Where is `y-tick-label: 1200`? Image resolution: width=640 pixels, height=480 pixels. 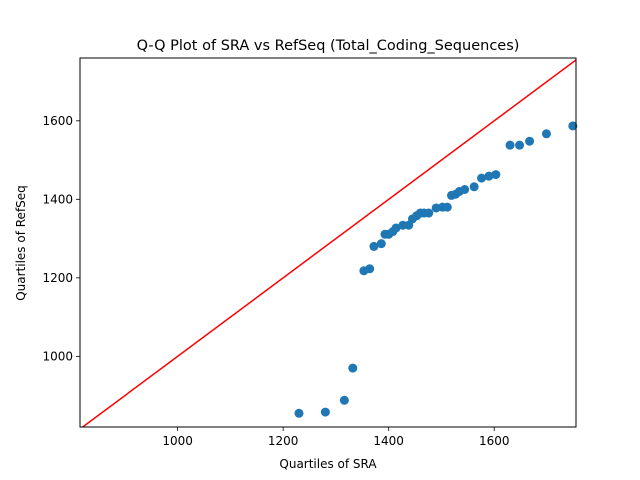 y-tick-label: 1200 is located at coordinates (57, 278).